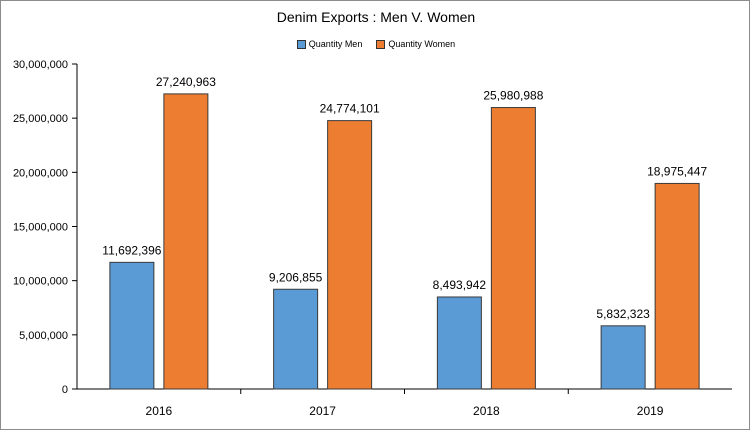 Image resolution: width=750 pixels, height=430 pixels. I want to click on chart-title: Denim Exports : Men V. Women, so click(376, 17).